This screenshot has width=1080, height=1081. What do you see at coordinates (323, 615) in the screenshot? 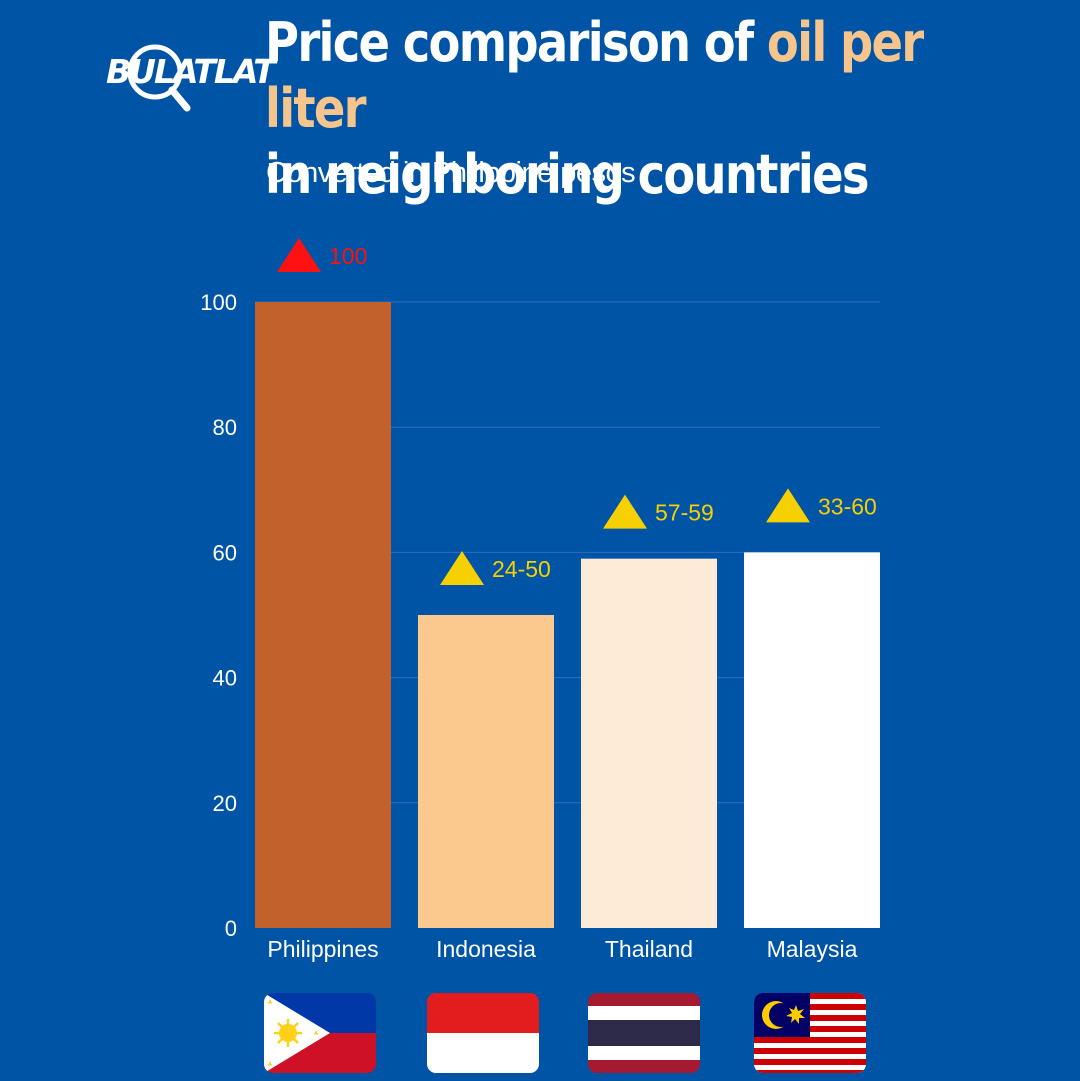
I see `bar-philippines` at bounding box center [323, 615].